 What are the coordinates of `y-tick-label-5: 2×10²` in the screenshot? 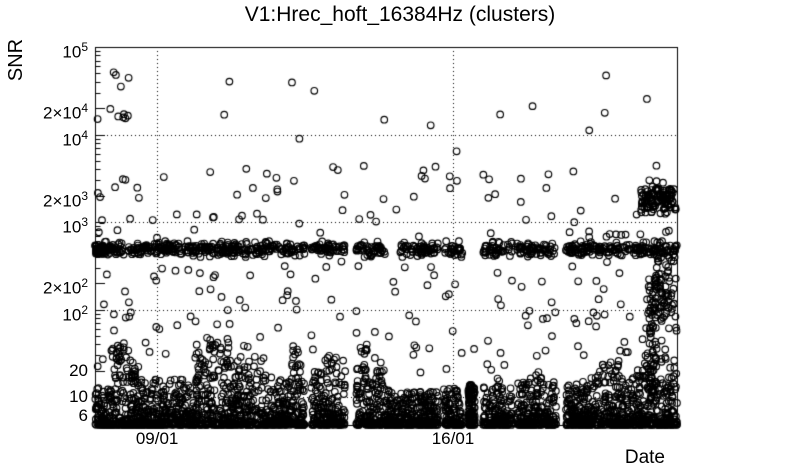 It's located at (65, 287).